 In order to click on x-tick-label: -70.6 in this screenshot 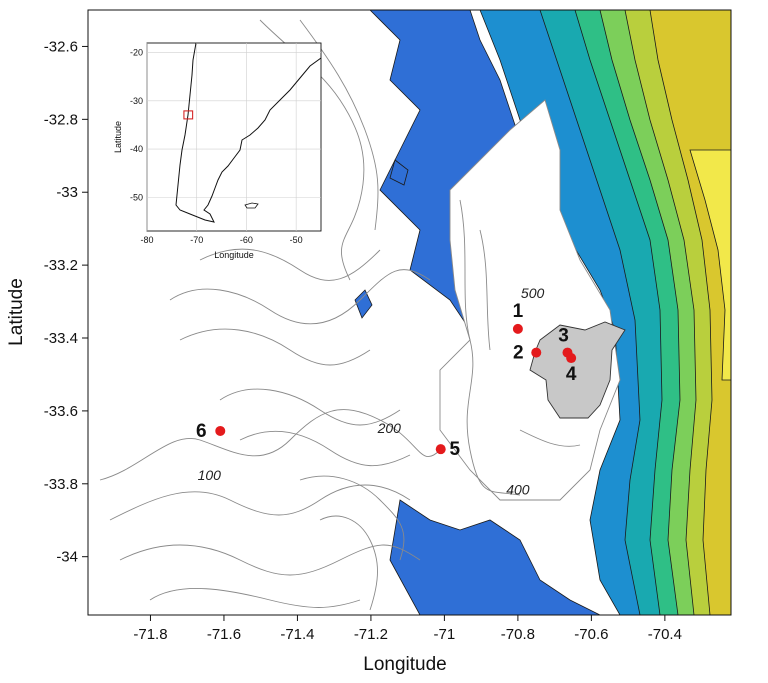, I will do `click(591, 634)`.